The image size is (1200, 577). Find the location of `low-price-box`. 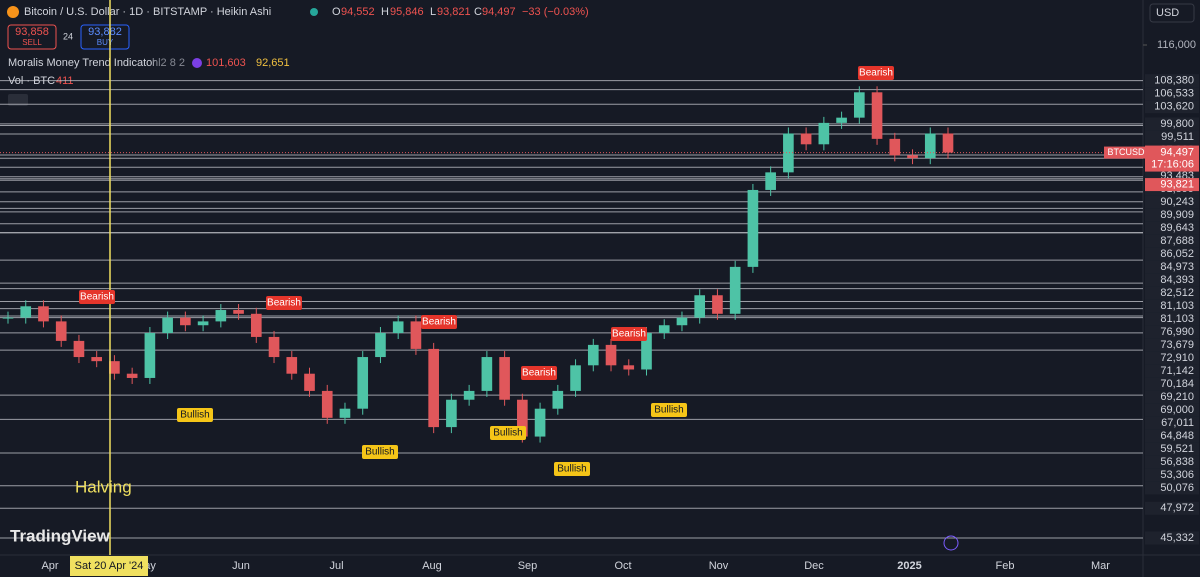

low-price-box is located at coordinates (1172, 185).